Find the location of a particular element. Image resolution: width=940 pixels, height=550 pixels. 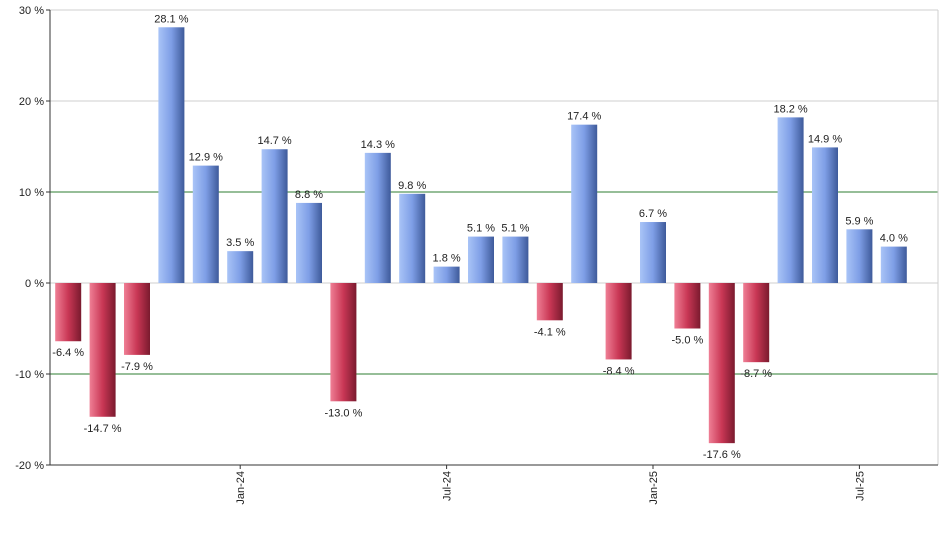

data-label: 9.8 % is located at coordinates (412, 186).